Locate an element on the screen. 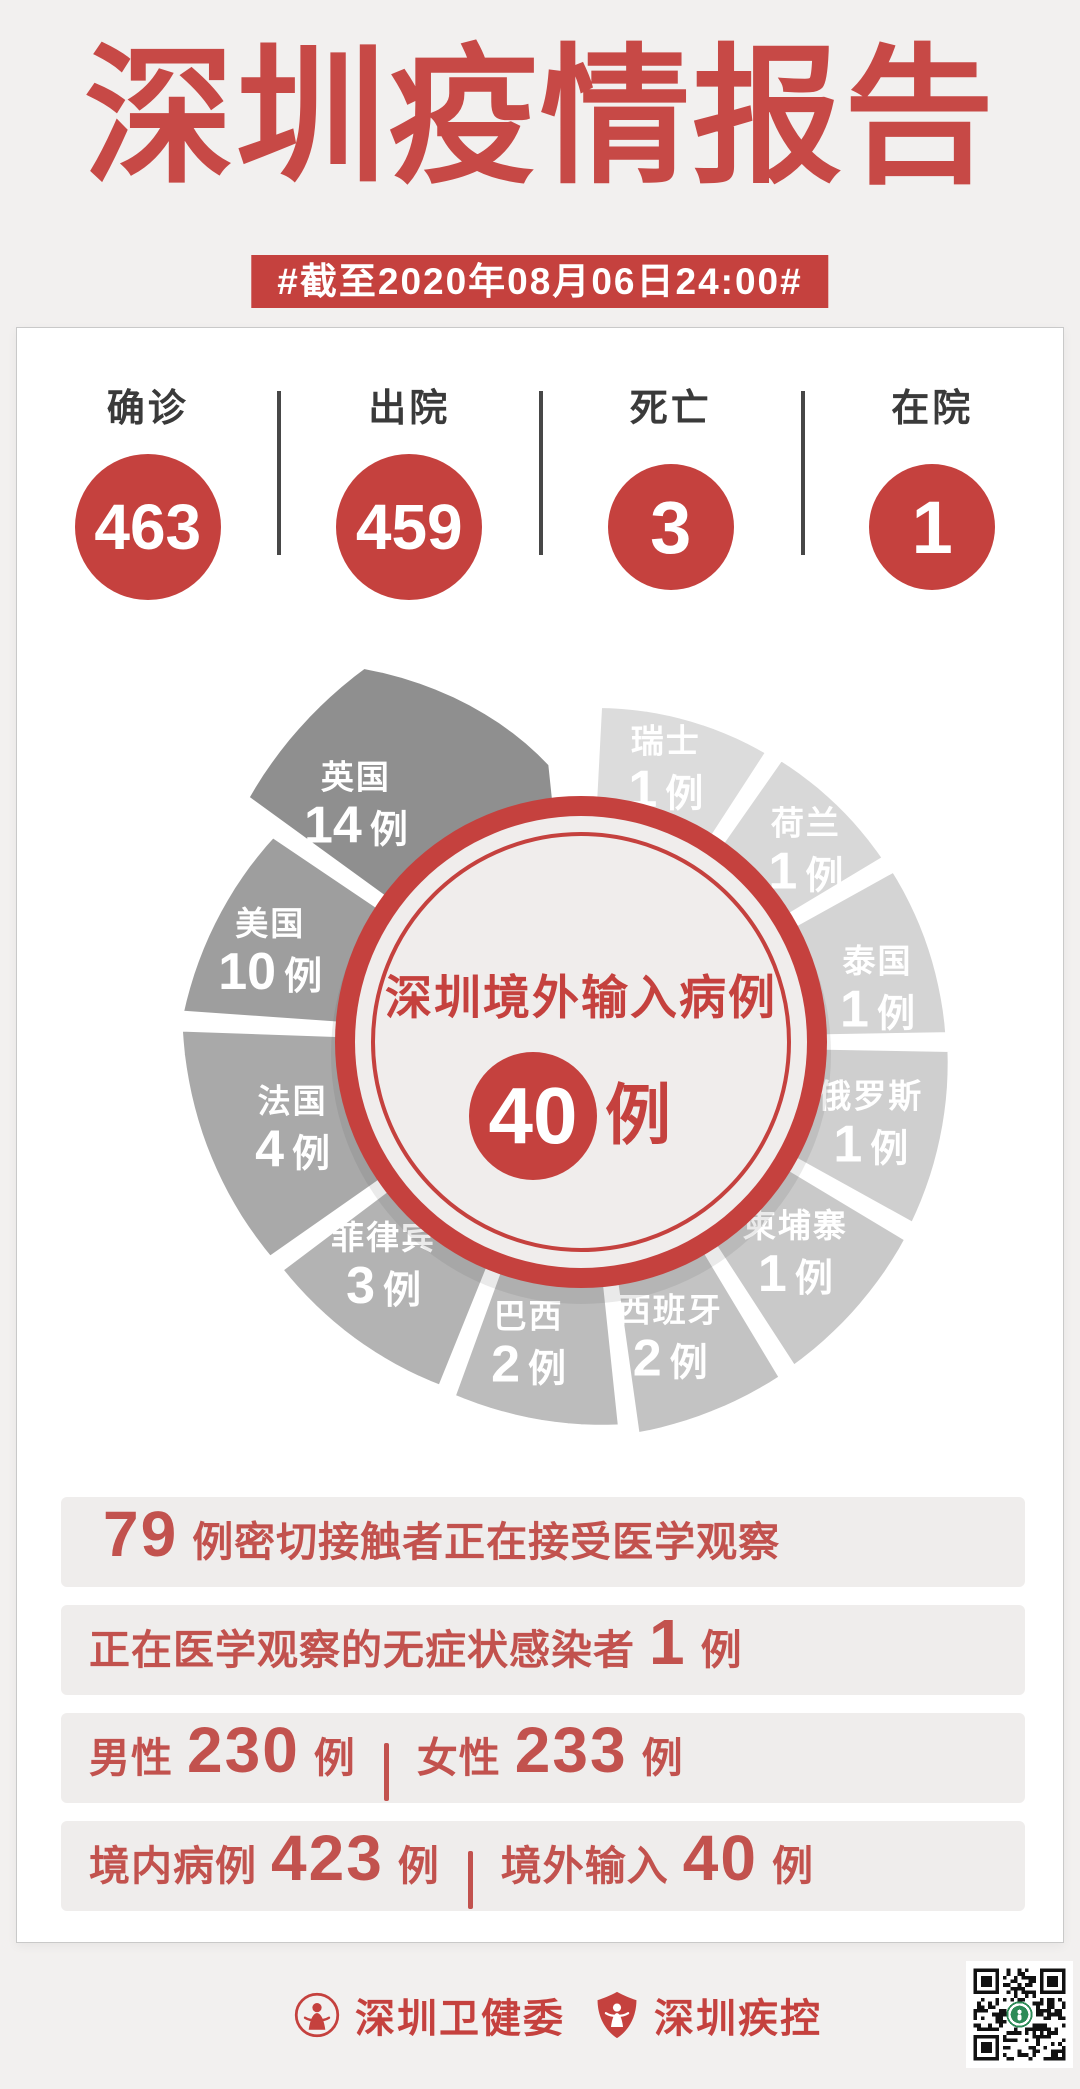 The image size is (1080, 2089). pie-slice-name-7: 菲律宾 is located at coordinates (383, 1237).